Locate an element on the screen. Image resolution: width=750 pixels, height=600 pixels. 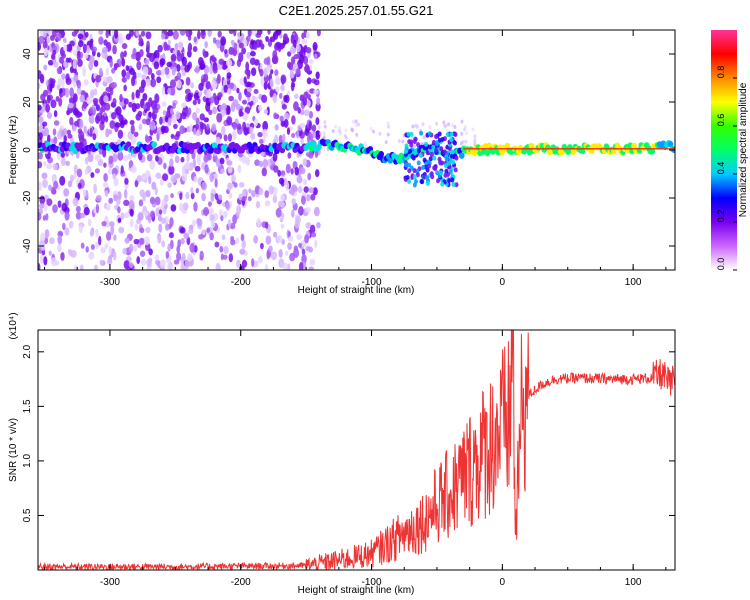
spectrogram-x-label: Height of straight line (km) is located at coordinates (356, 290).